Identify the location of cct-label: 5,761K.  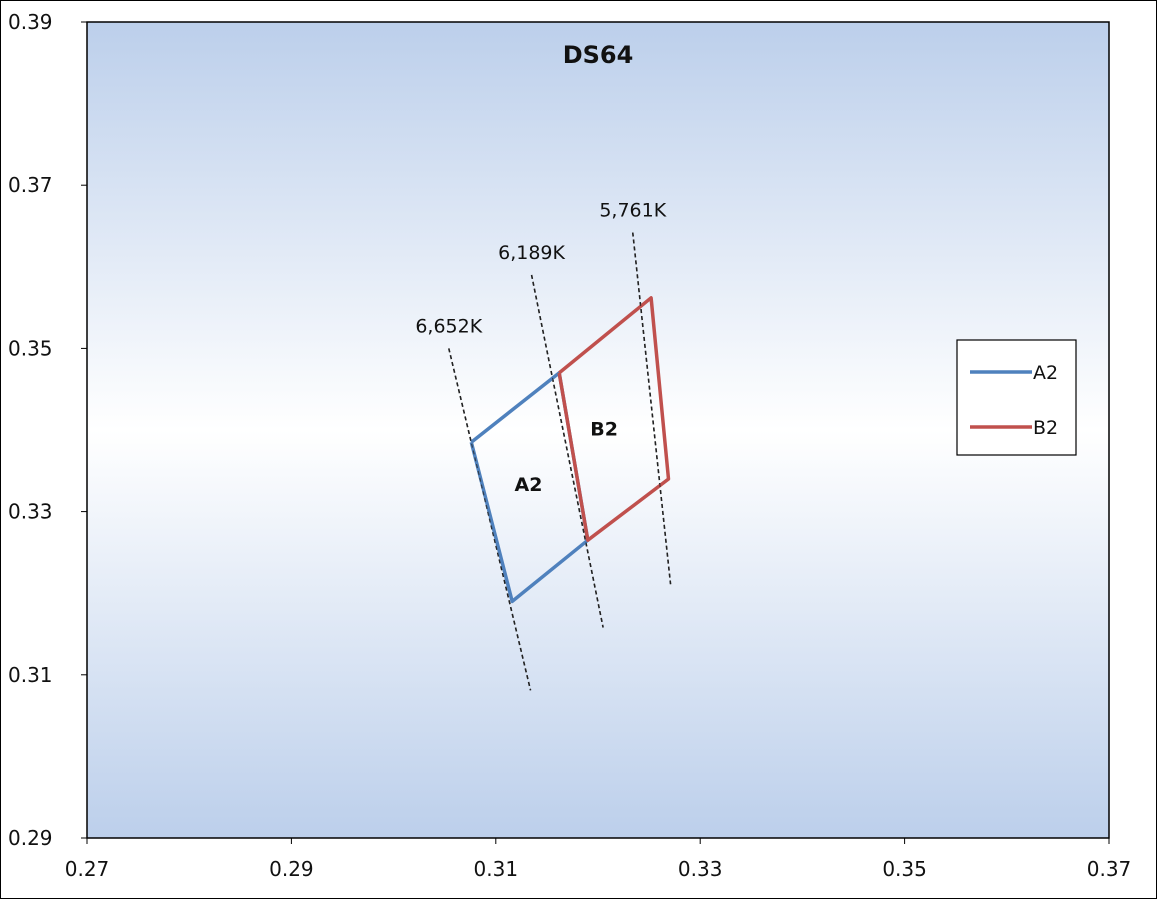
(632, 211).